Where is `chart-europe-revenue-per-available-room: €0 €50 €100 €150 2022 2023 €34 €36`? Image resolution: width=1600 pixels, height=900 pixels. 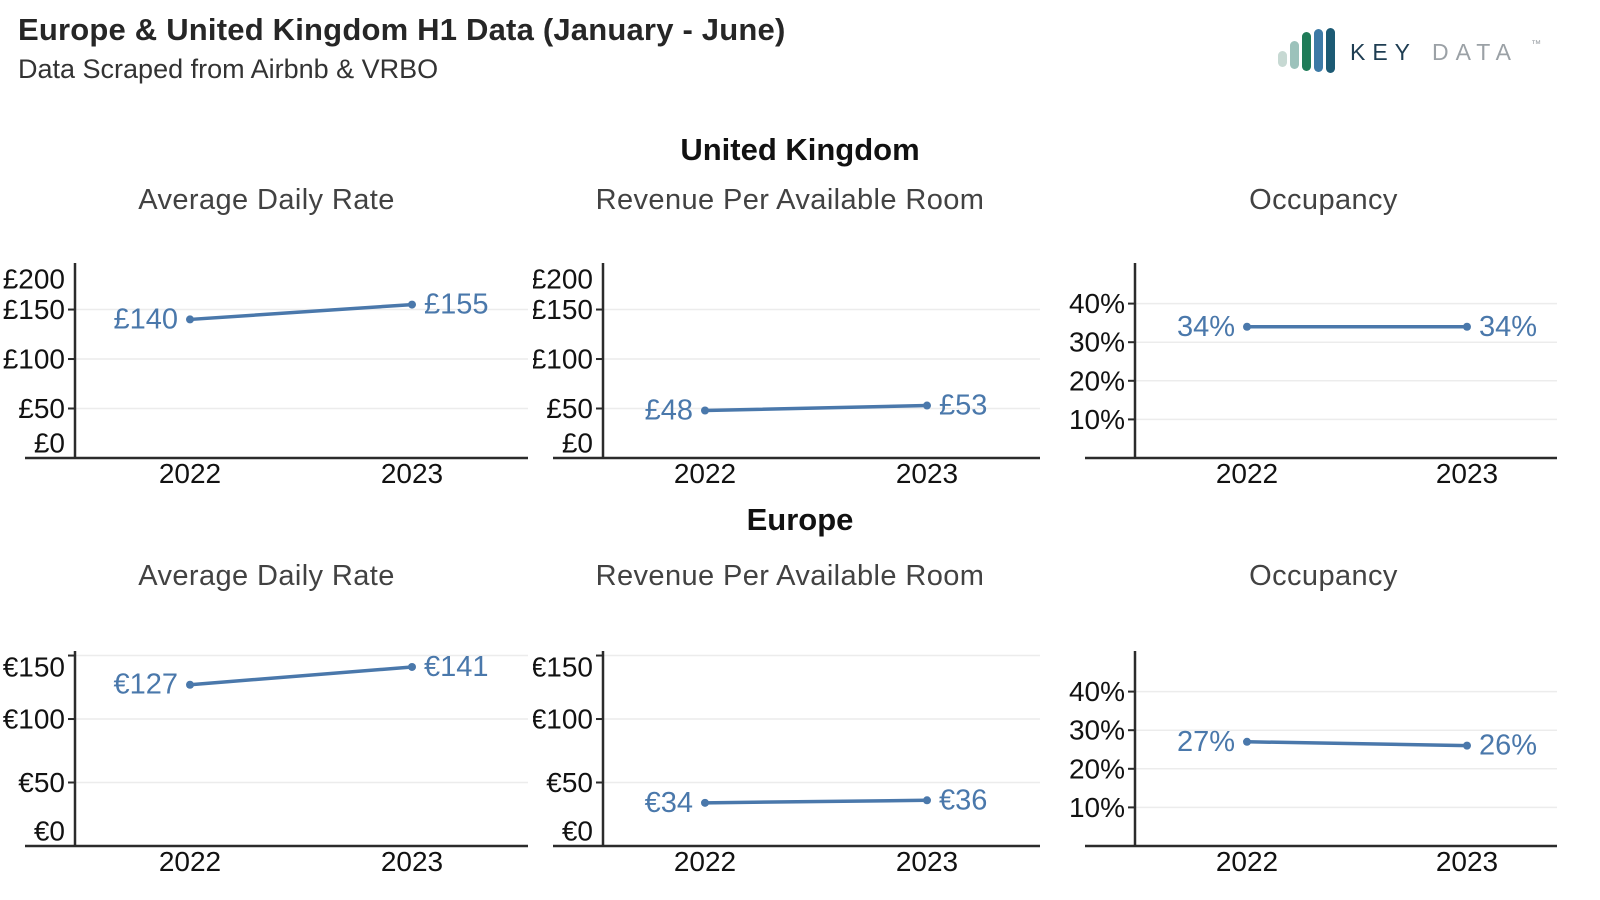 chart-europe-revenue-per-available-room: €0 €50 €100 €150 2022 2023 €34 €36 is located at coordinates (786, 764).